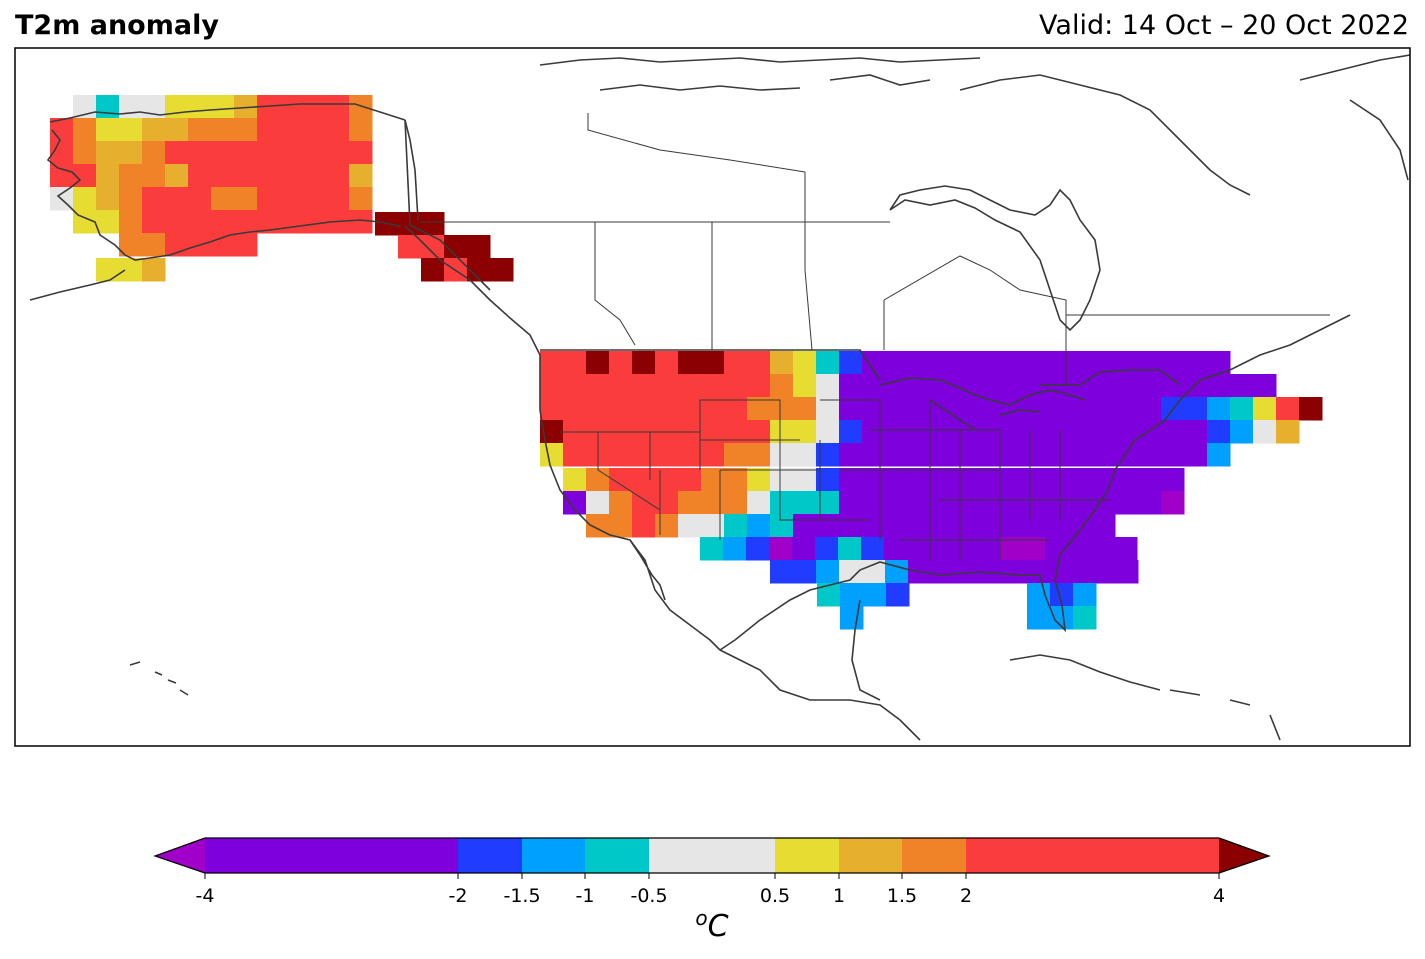  Describe the element at coordinates (879, 651) in the screenshot. I see `gulf-coast` at that location.